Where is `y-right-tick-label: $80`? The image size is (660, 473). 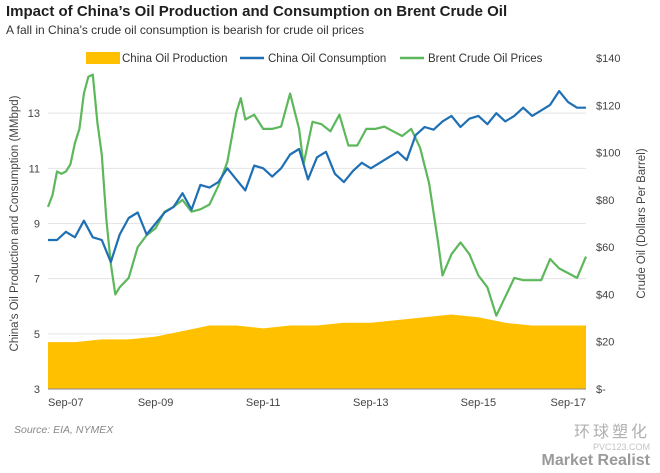 y-right-tick-label: $80 is located at coordinates (605, 201).